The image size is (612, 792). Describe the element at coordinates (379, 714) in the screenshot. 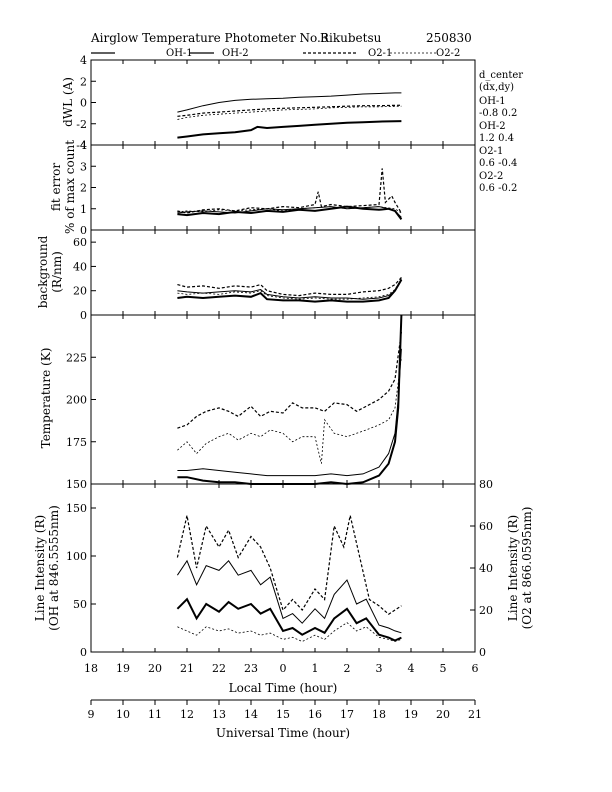

I see `ut-tick-label: 18` at that location.